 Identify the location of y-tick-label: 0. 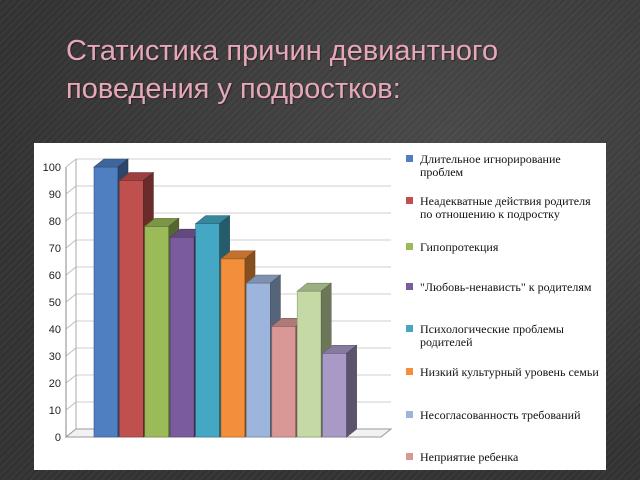
(58, 438).